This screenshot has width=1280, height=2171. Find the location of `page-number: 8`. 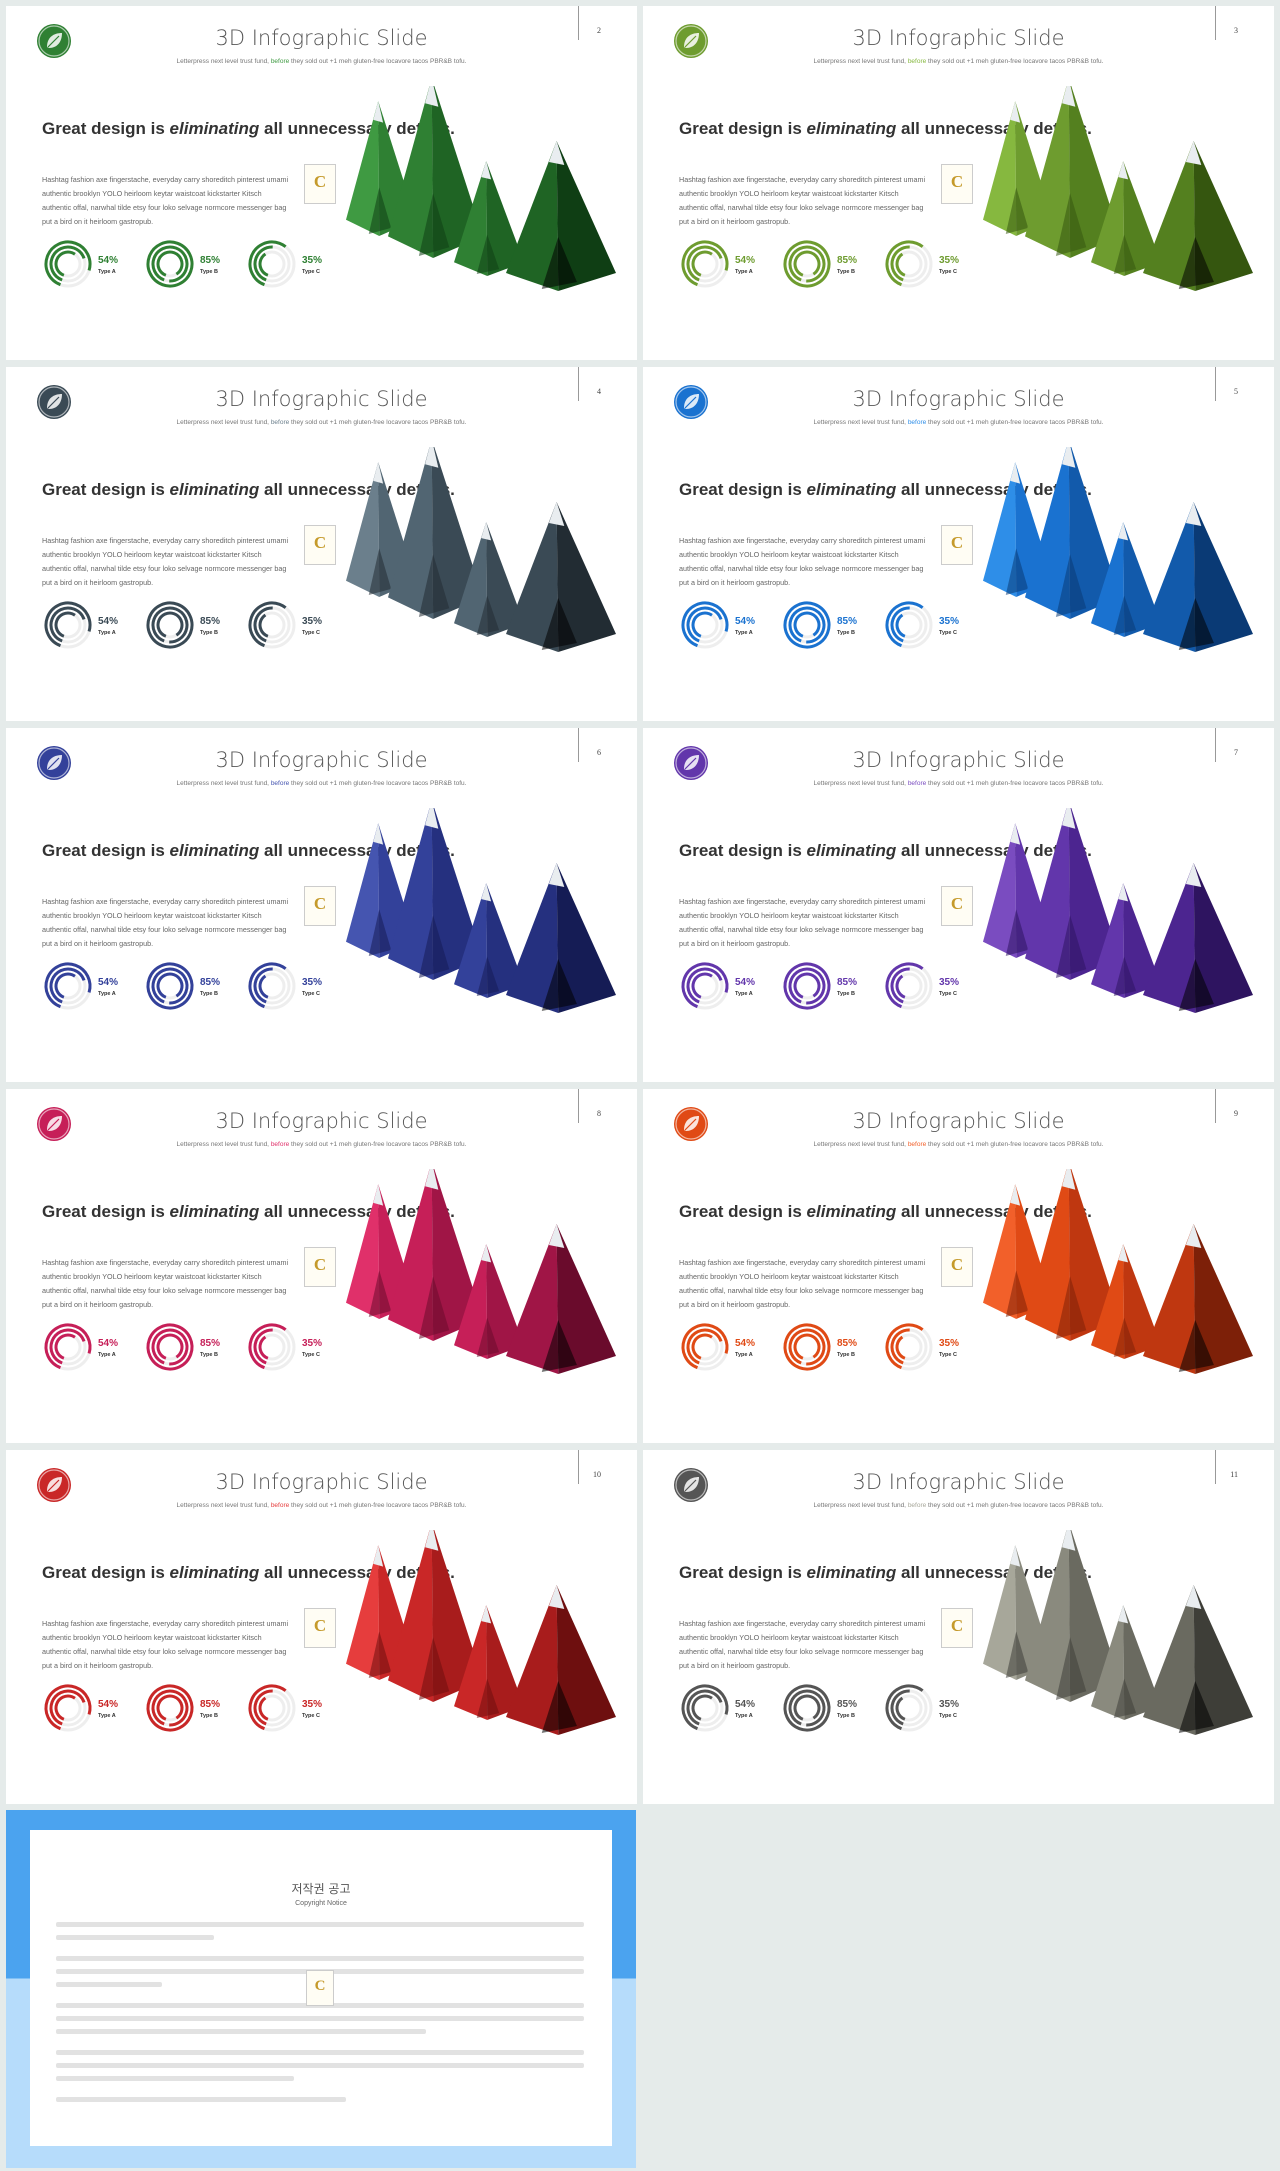

page-number: 8 is located at coordinates (599, 1113).